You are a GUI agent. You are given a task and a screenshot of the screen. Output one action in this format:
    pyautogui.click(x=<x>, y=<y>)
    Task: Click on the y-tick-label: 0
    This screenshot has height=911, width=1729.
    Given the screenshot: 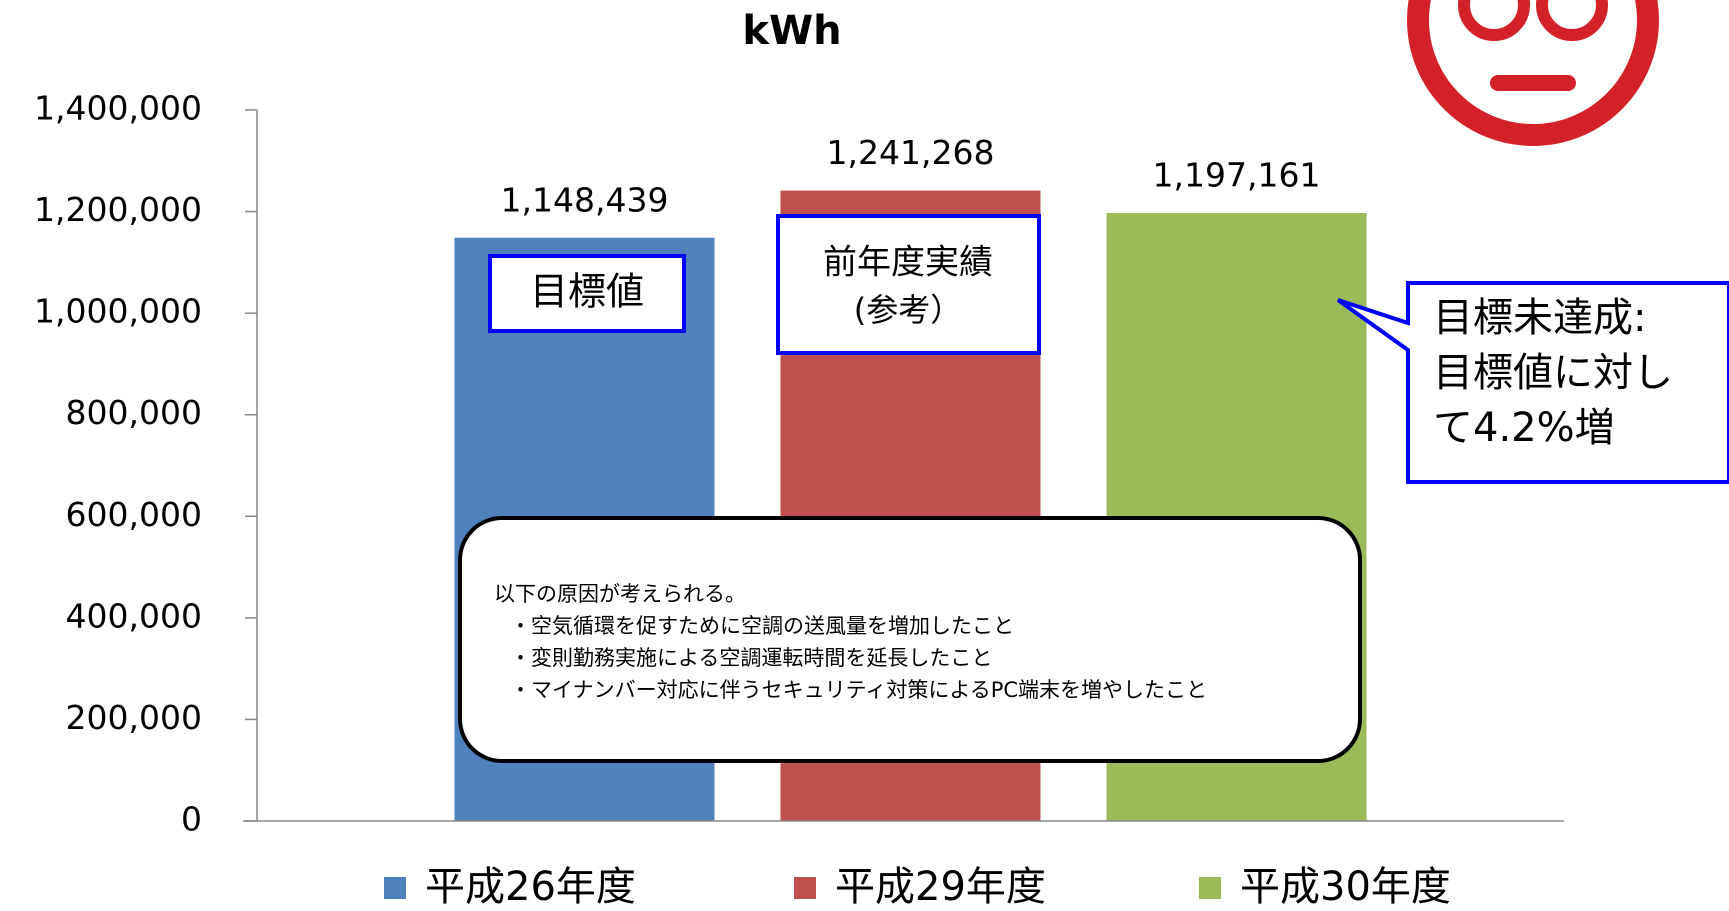 What is the action you would take?
    pyautogui.click(x=191, y=819)
    